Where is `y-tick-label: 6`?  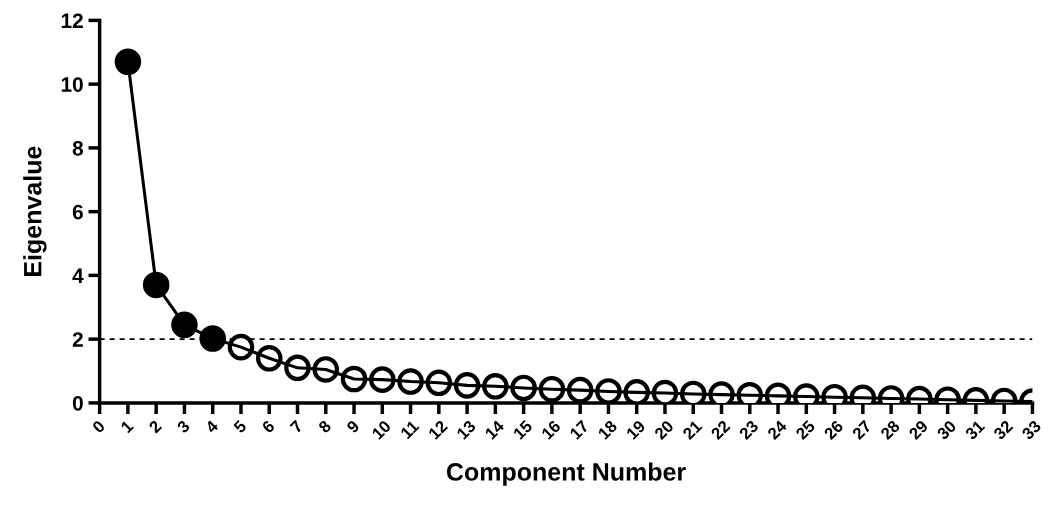 y-tick-label: 6 is located at coordinates (77, 212).